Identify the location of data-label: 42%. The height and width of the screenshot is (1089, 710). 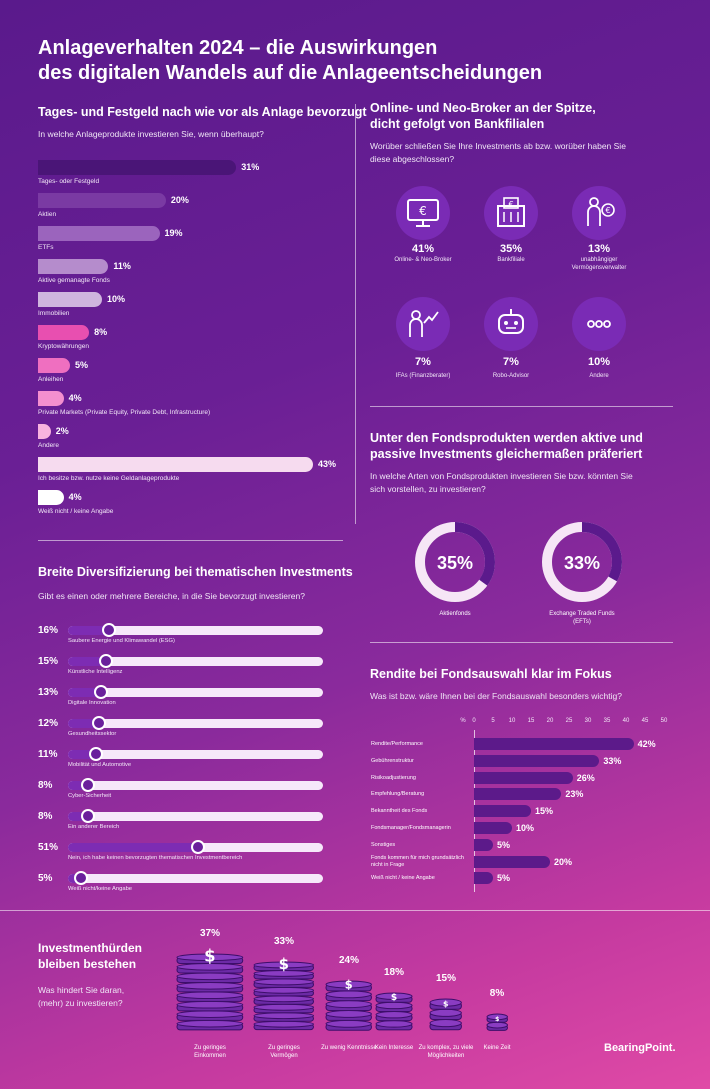
(646, 744).